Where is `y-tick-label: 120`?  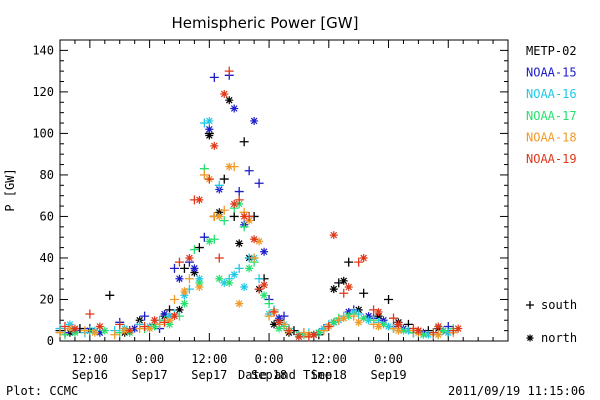
y-tick-label: 120 is located at coordinates (43, 92).